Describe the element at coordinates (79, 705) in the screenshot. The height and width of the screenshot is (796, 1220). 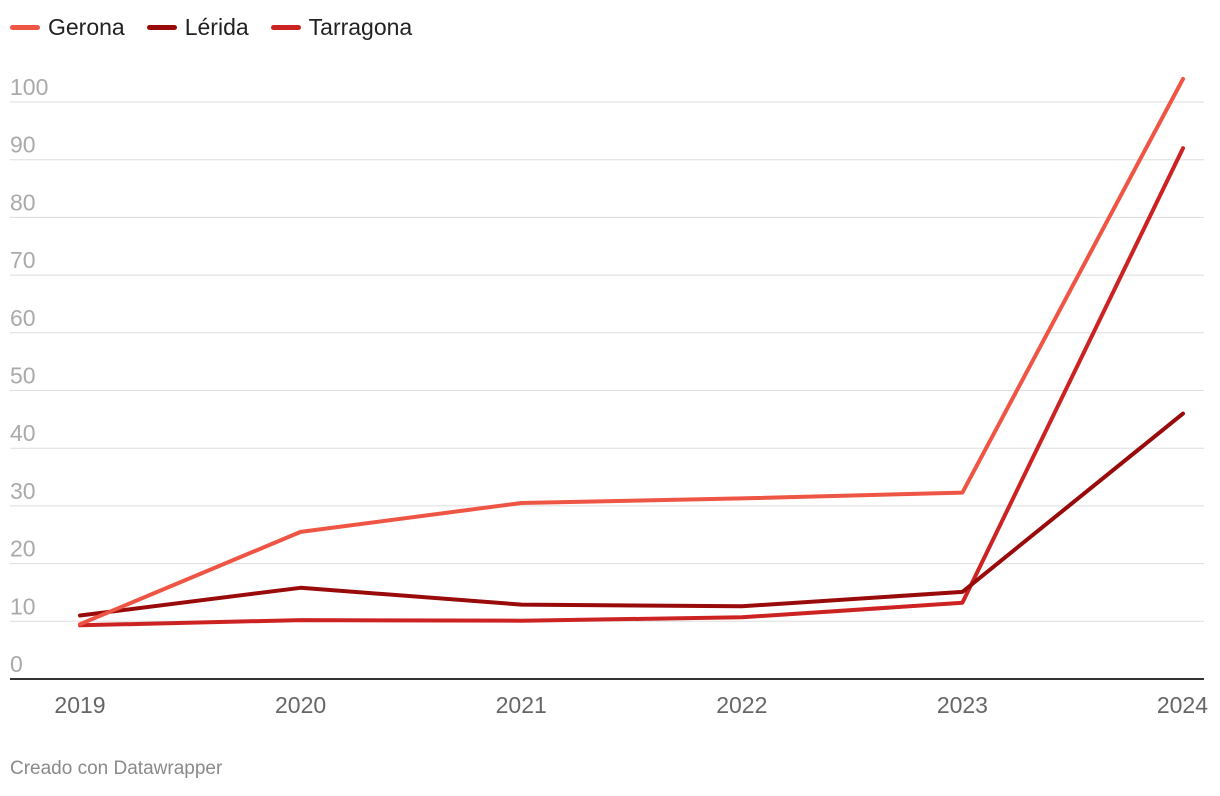
I see `x-tick-label: 2019` at that location.